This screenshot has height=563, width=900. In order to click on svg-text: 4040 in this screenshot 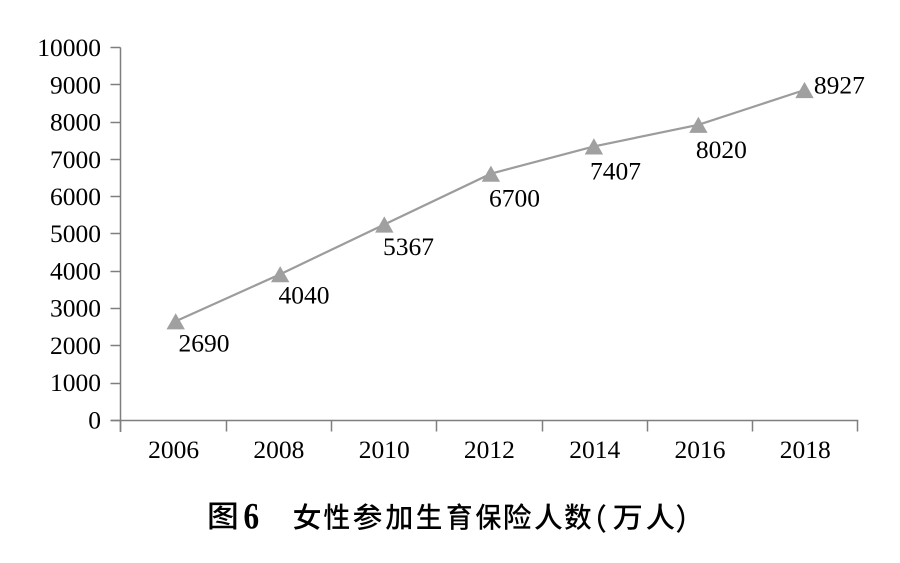, I will do `click(304, 295)`.